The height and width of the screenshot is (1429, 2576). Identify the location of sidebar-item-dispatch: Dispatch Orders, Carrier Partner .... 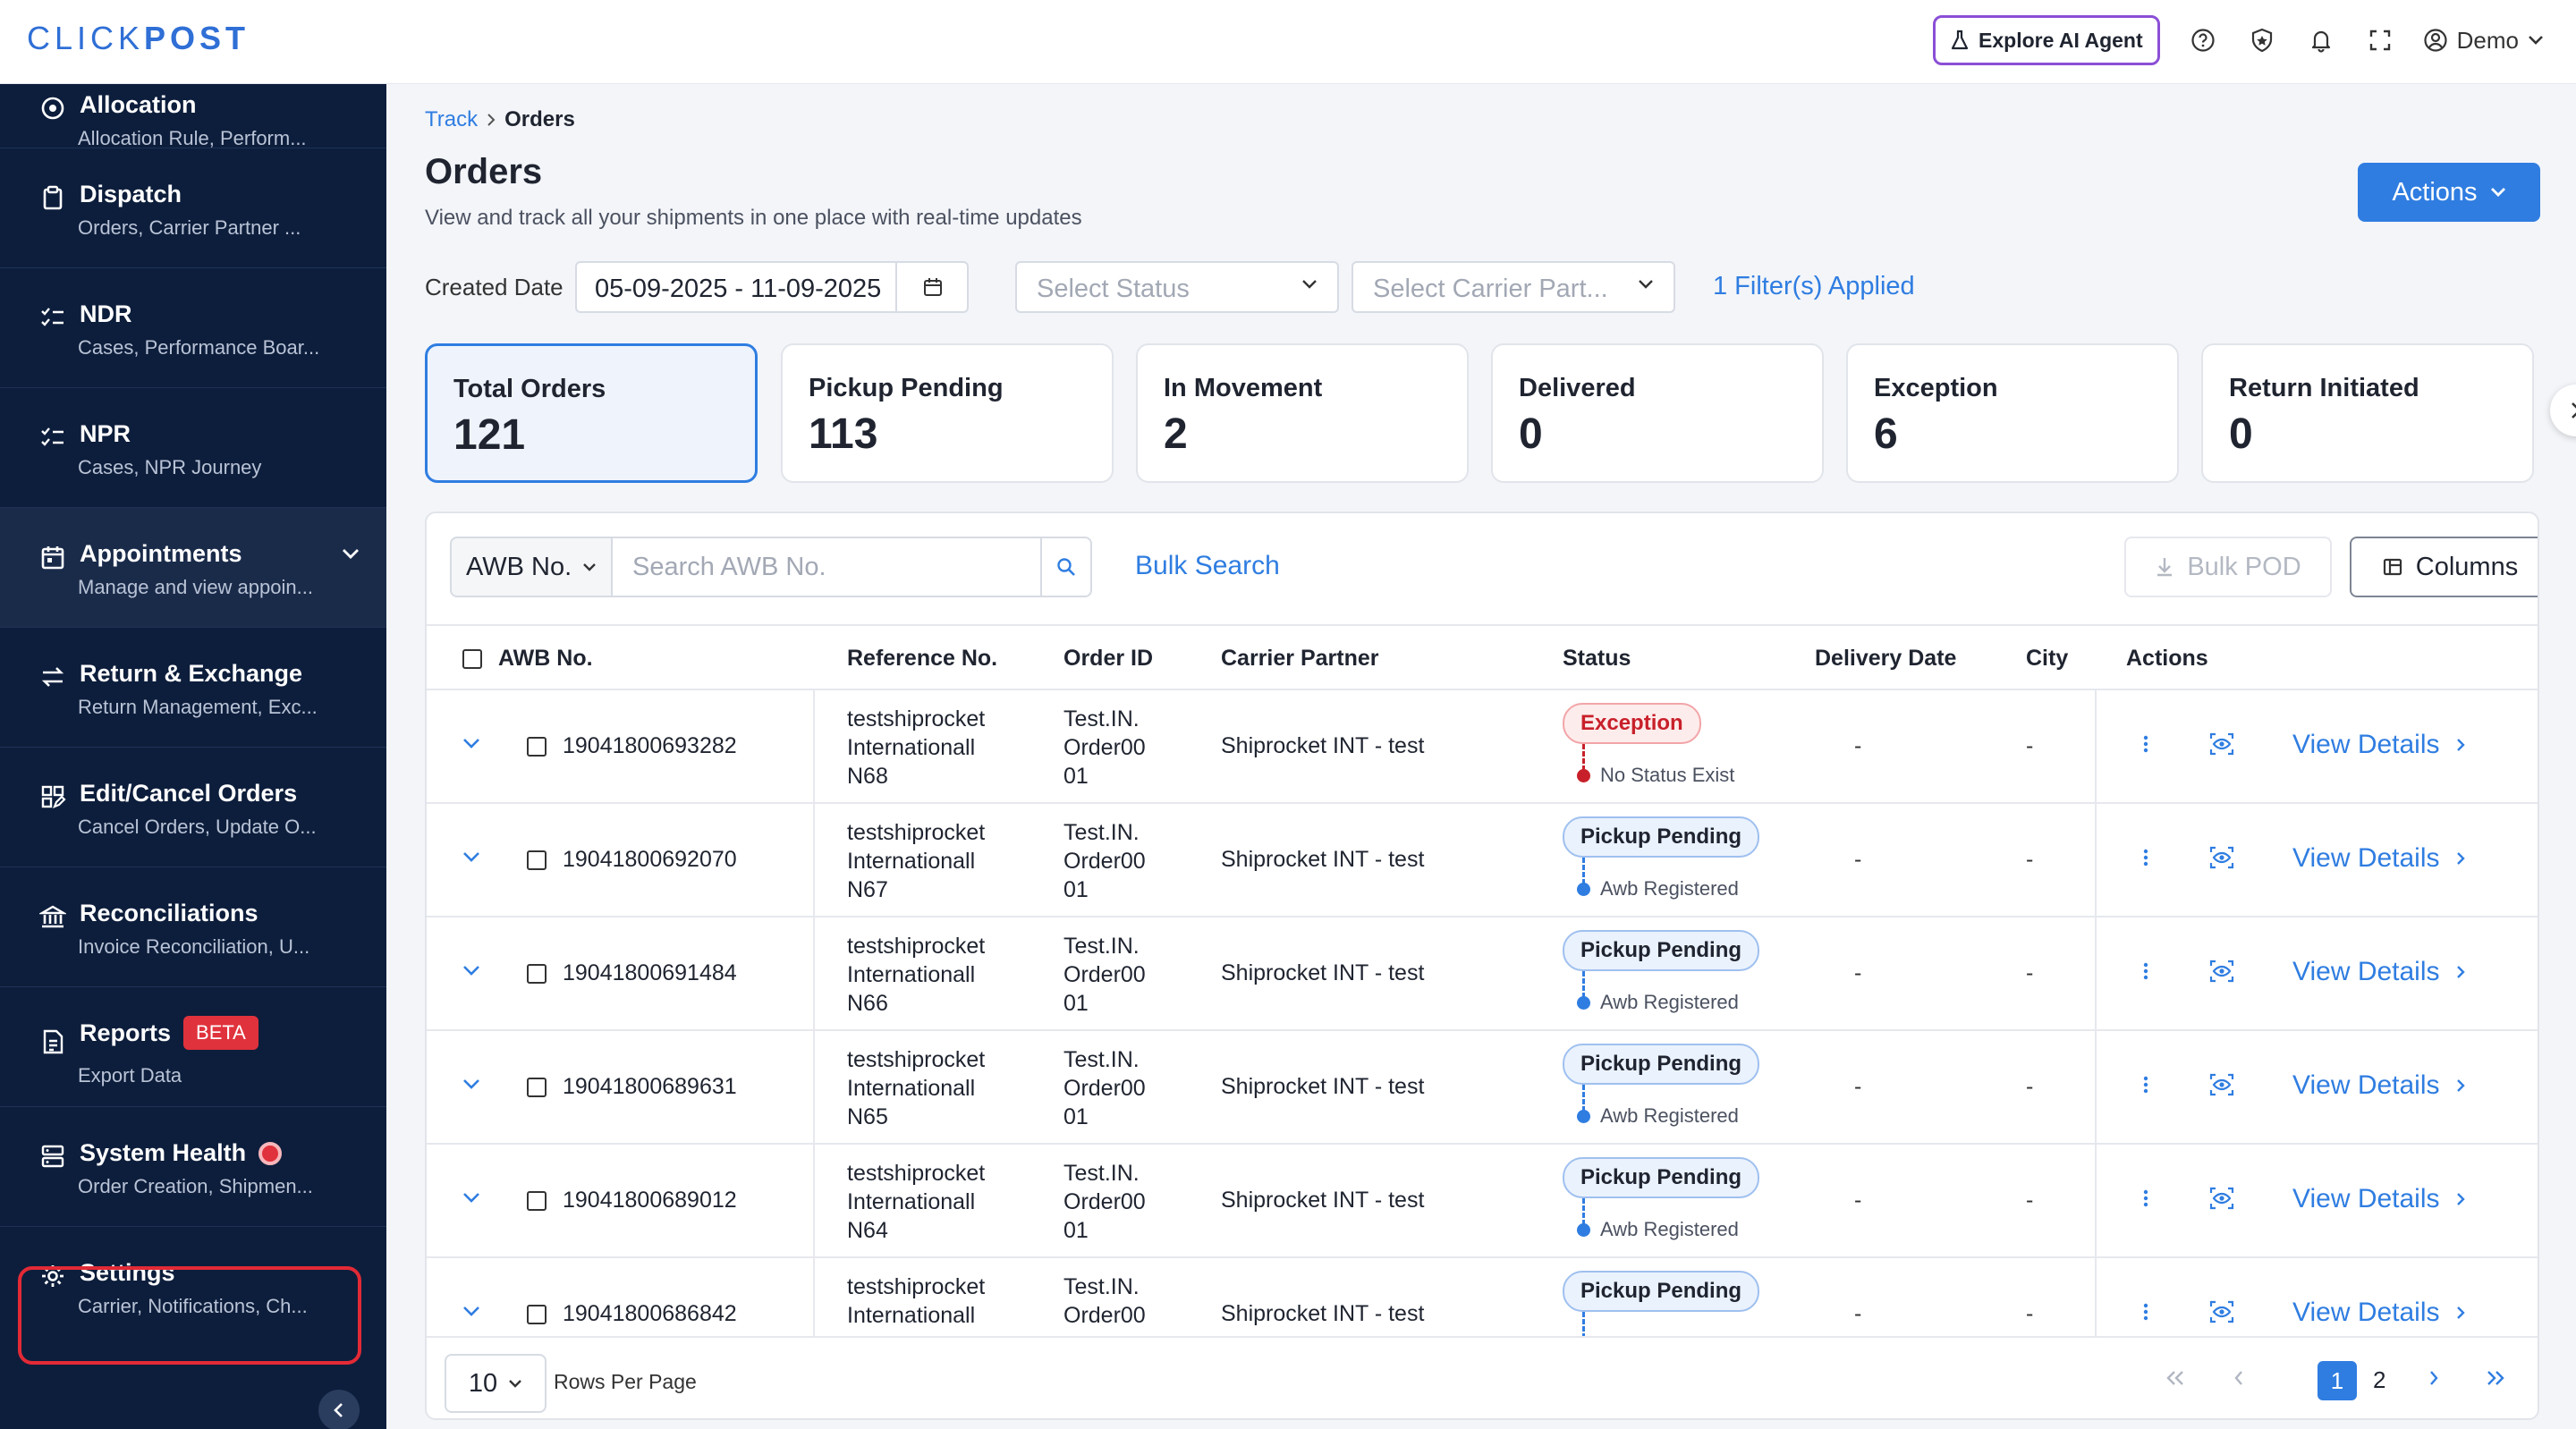
(193, 208).